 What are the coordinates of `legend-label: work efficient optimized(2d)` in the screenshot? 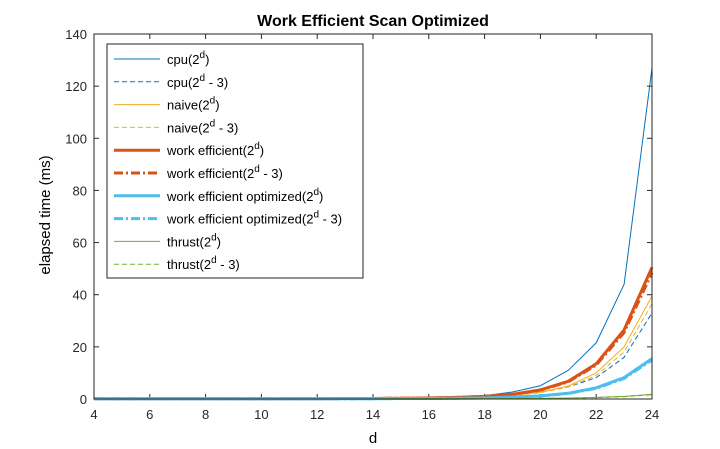 It's located at (244, 195).